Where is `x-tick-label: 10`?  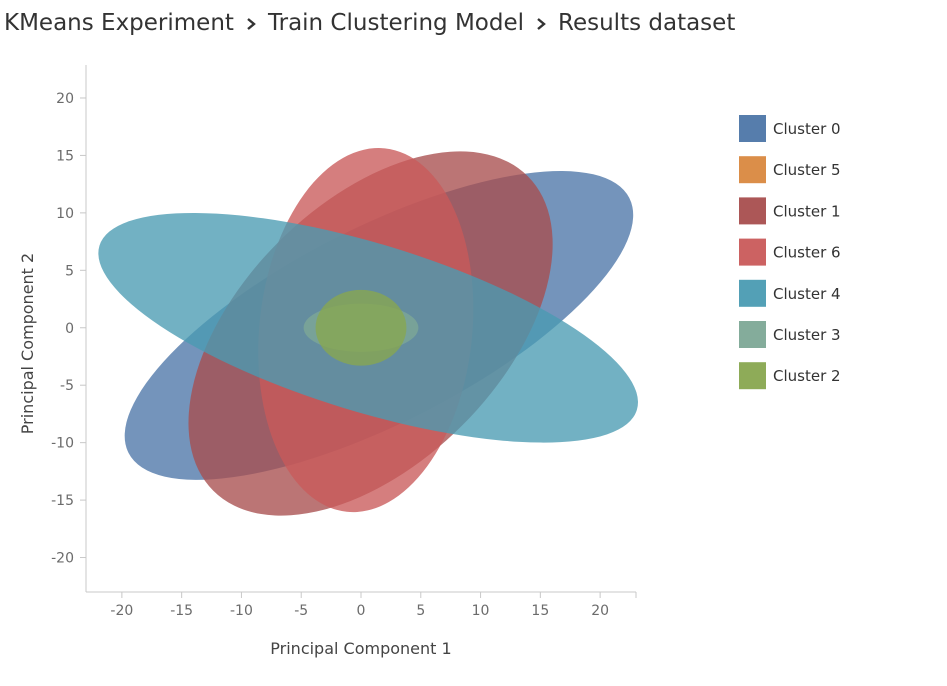 x-tick-label: 10 is located at coordinates (481, 611).